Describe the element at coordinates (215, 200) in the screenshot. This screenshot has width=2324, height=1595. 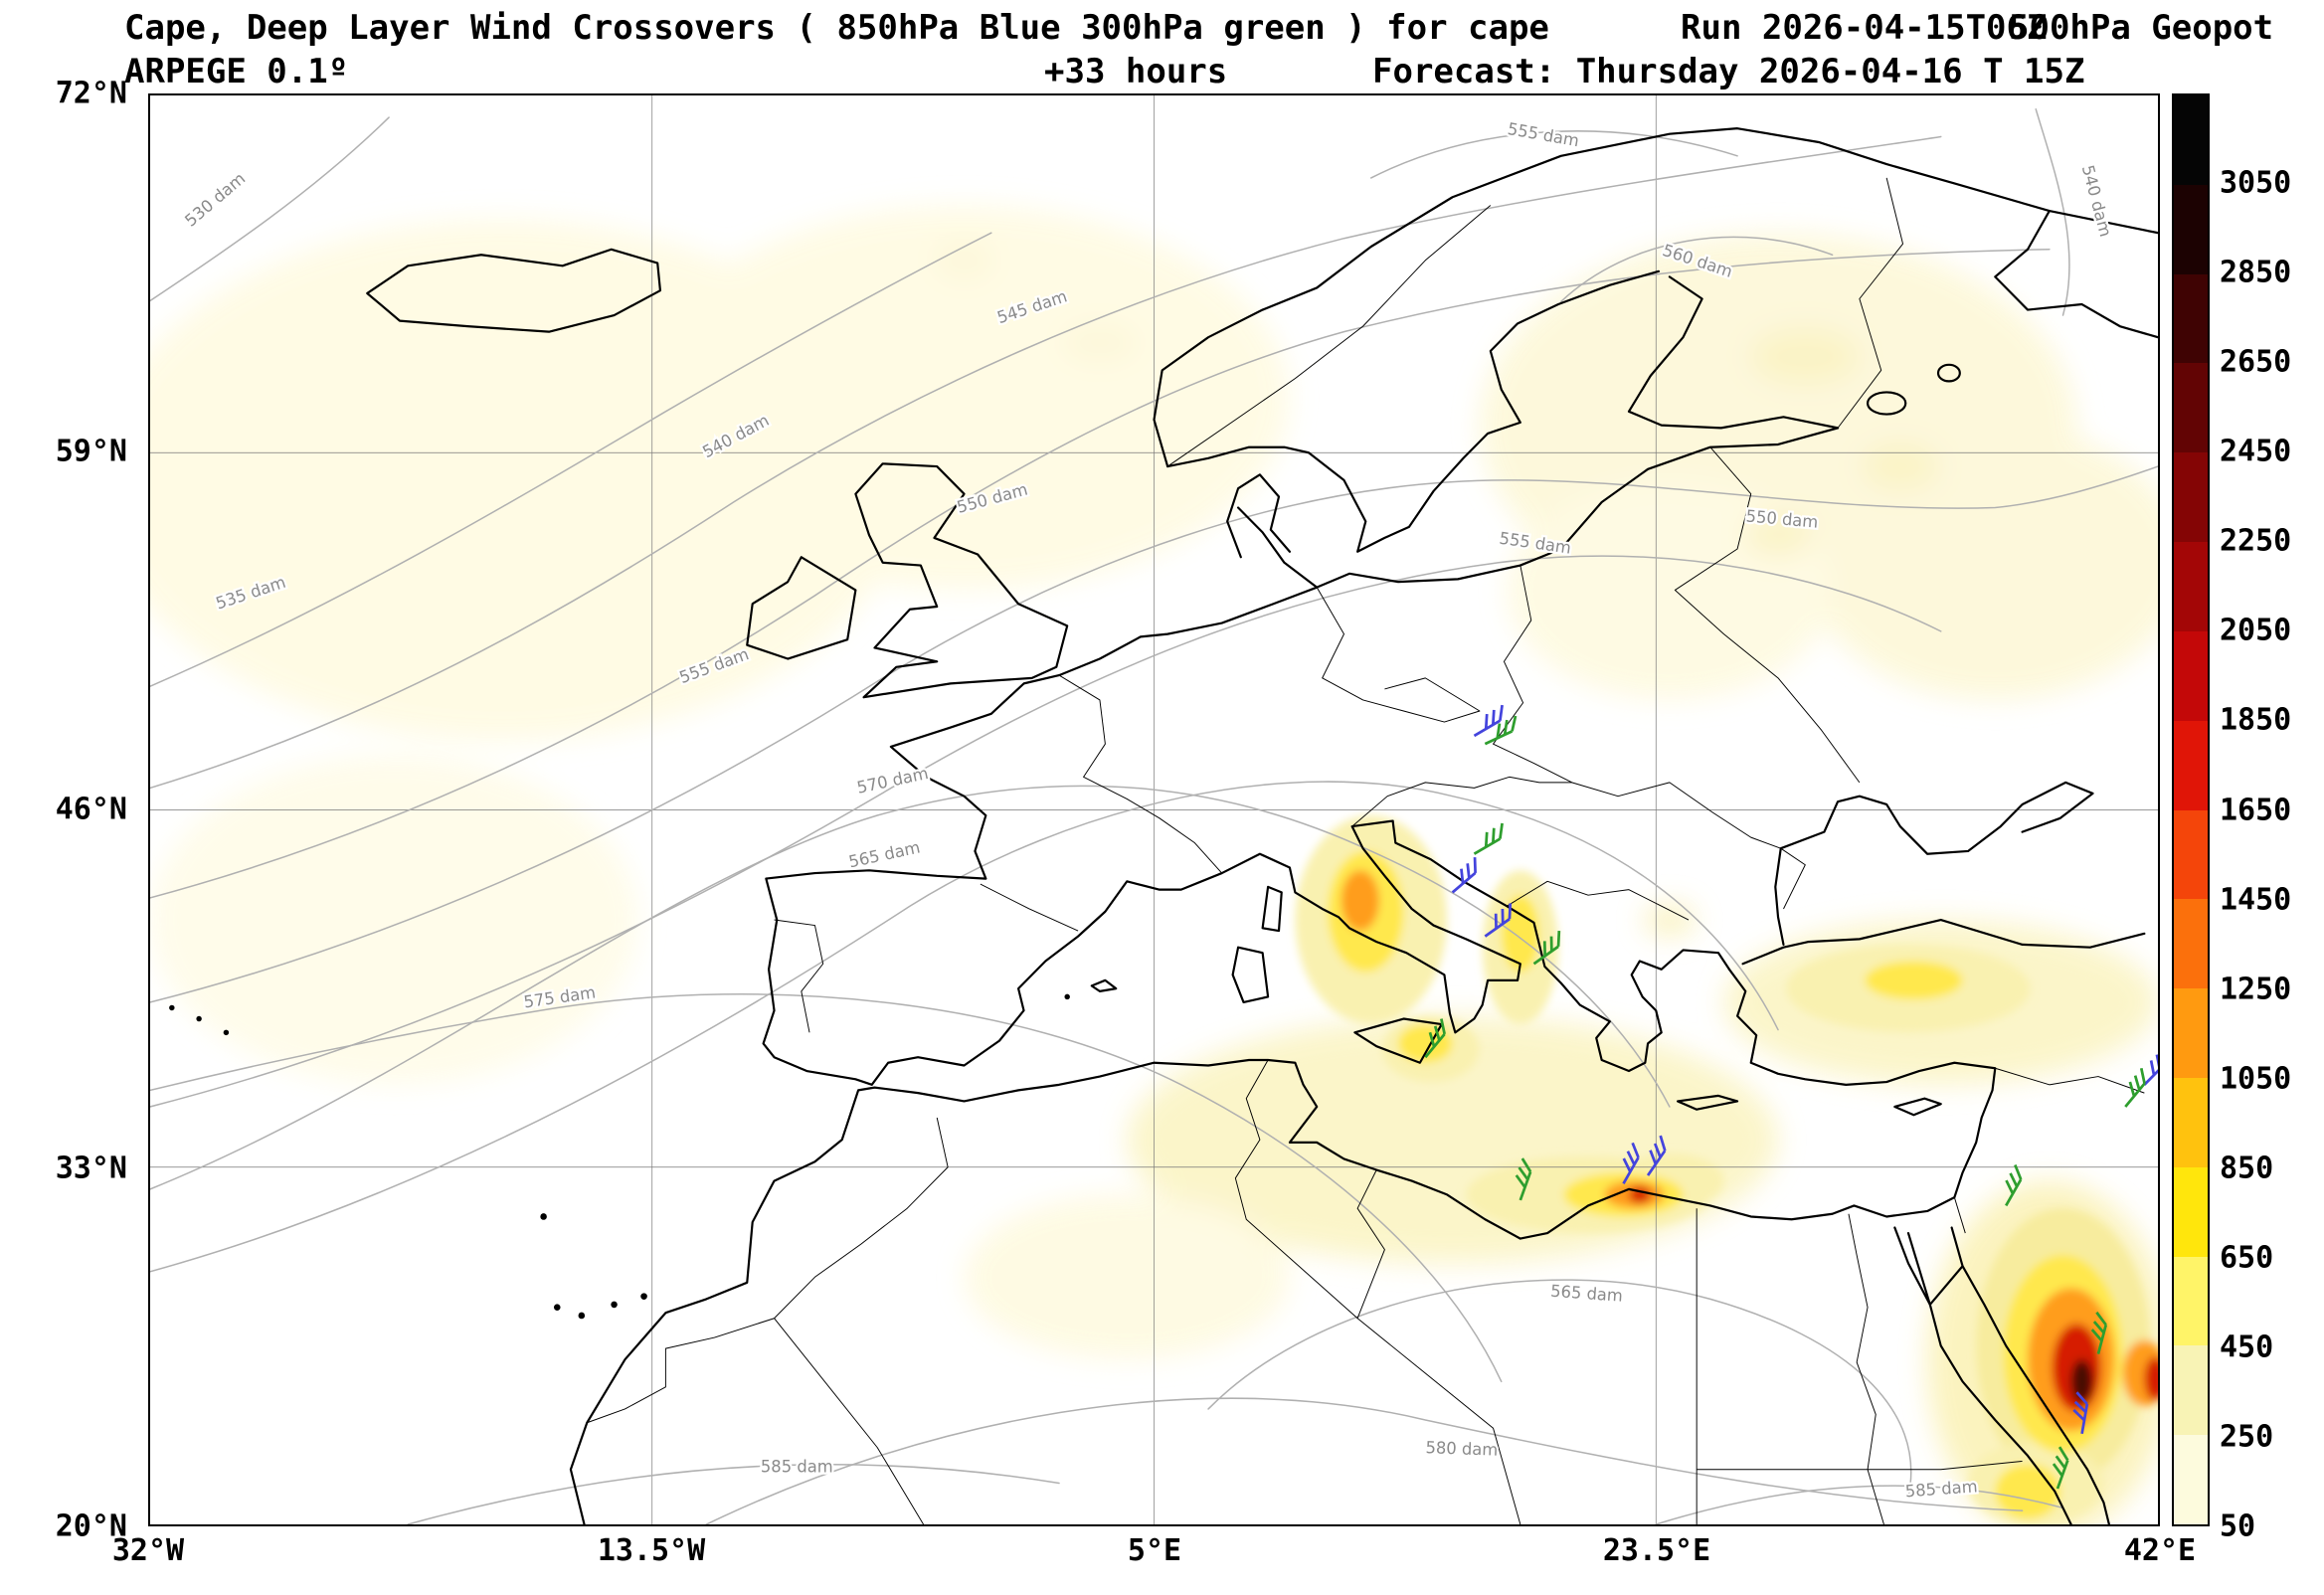
I see `contour-label: 530 dam` at that location.